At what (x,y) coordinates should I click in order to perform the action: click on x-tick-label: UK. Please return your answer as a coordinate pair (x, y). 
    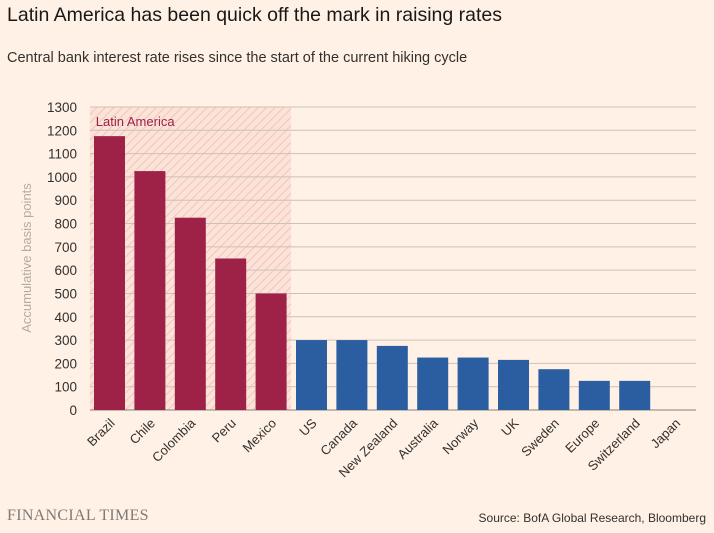
    Looking at the image, I should click on (510, 427).